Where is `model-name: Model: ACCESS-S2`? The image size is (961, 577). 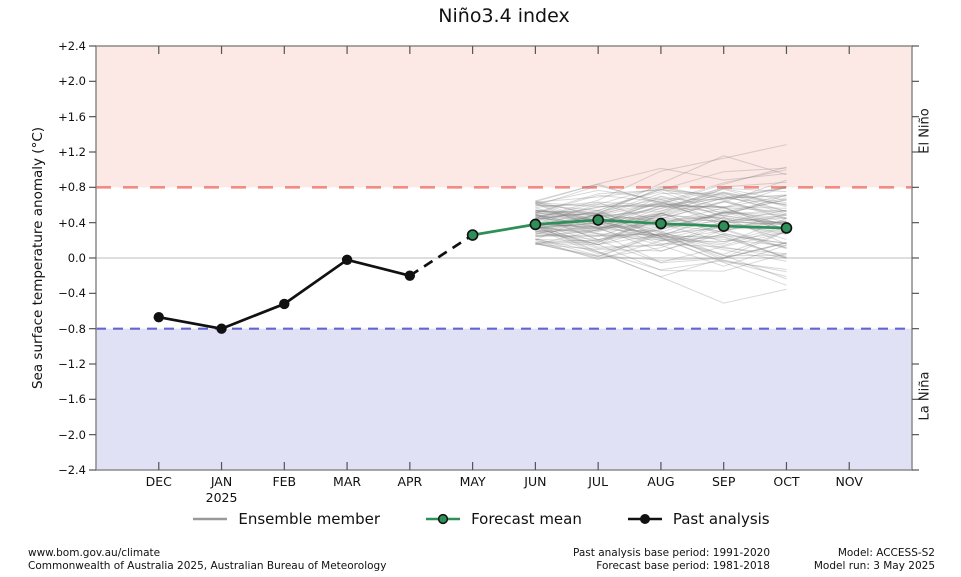 model-name: Model: ACCESS-S2 is located at coordinates (886, 553).